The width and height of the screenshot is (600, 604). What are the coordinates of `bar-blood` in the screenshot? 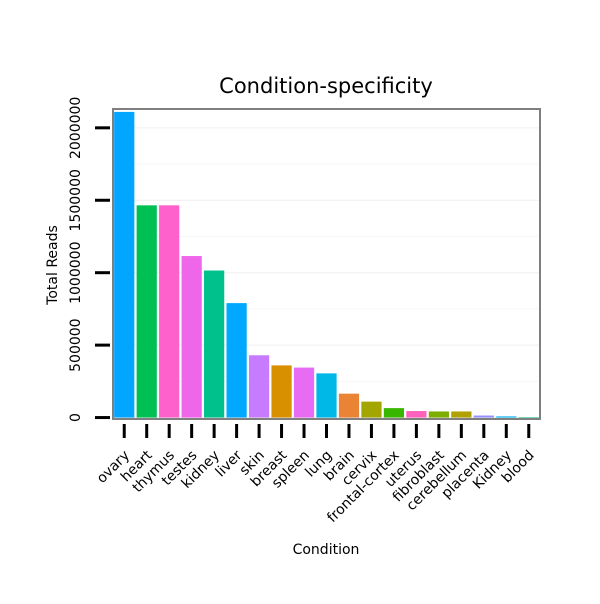 It's located at (528, 417).